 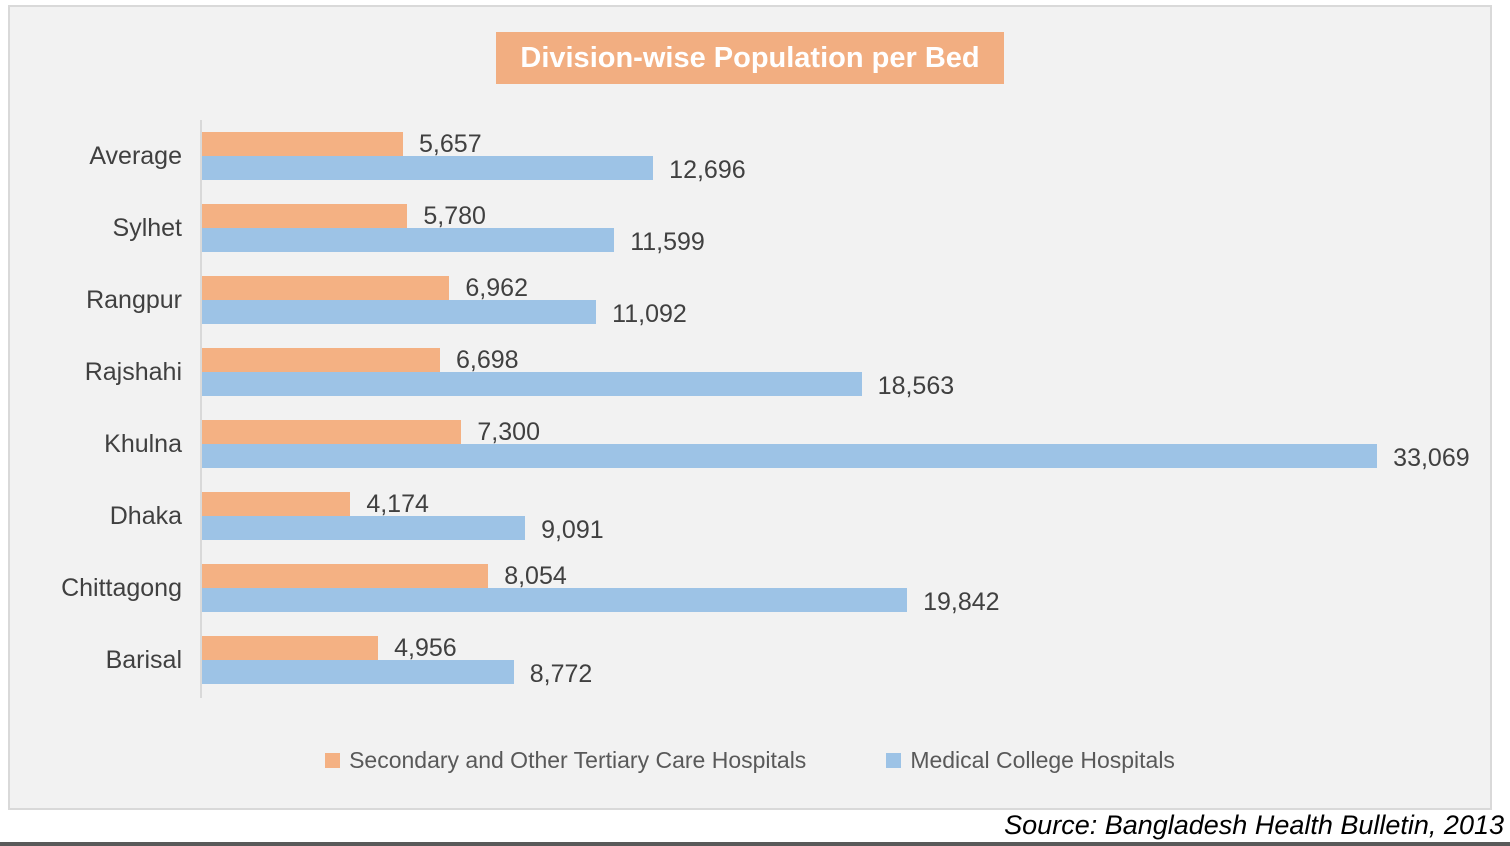 What do you see at coordinates (755, 844) in the screenshot?
I see `bottom-rule` at bounding box center [755, 844].